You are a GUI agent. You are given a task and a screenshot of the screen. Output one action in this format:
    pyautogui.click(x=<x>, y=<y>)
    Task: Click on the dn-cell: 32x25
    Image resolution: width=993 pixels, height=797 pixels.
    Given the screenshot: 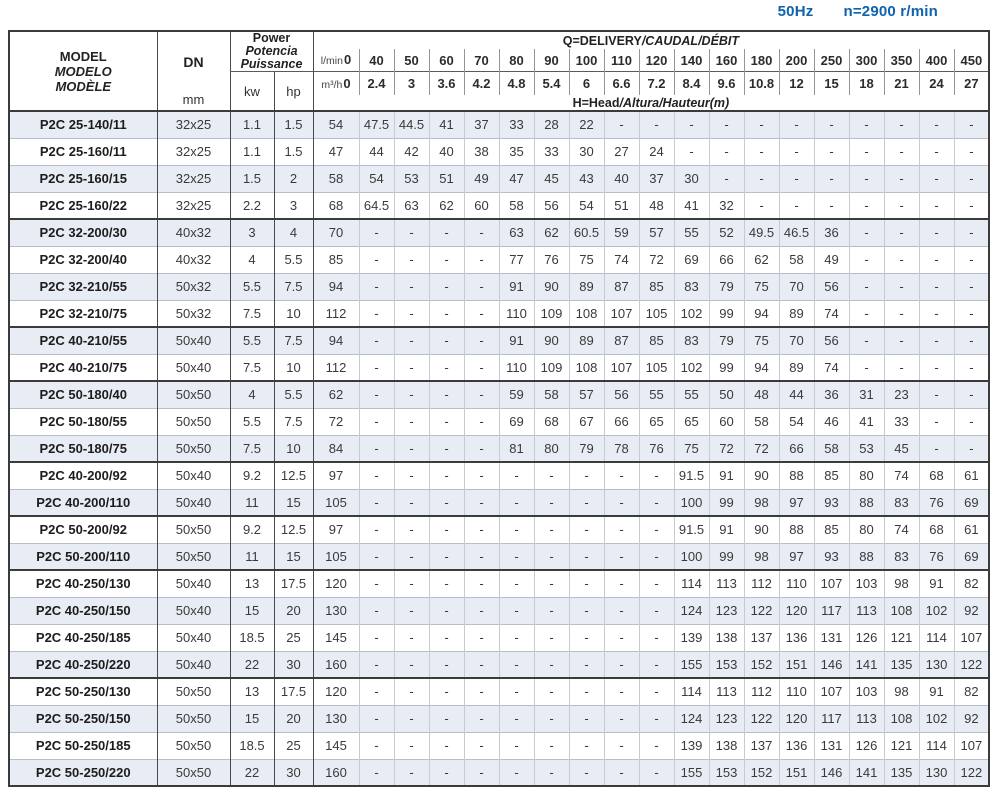 What is the action you would take?
    pyautogui.click(x=193, y=124)
    